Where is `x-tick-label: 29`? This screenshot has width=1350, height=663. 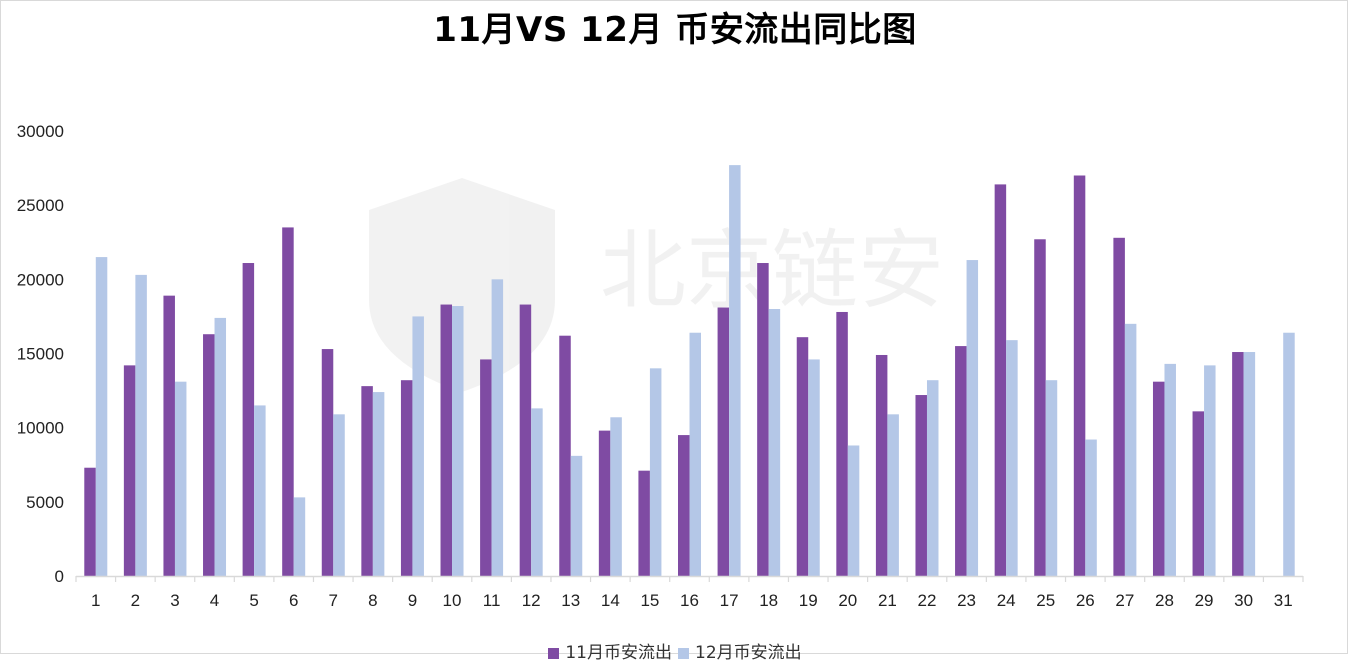
x-tick-label: 29 is located at coordinates (1204, 600).